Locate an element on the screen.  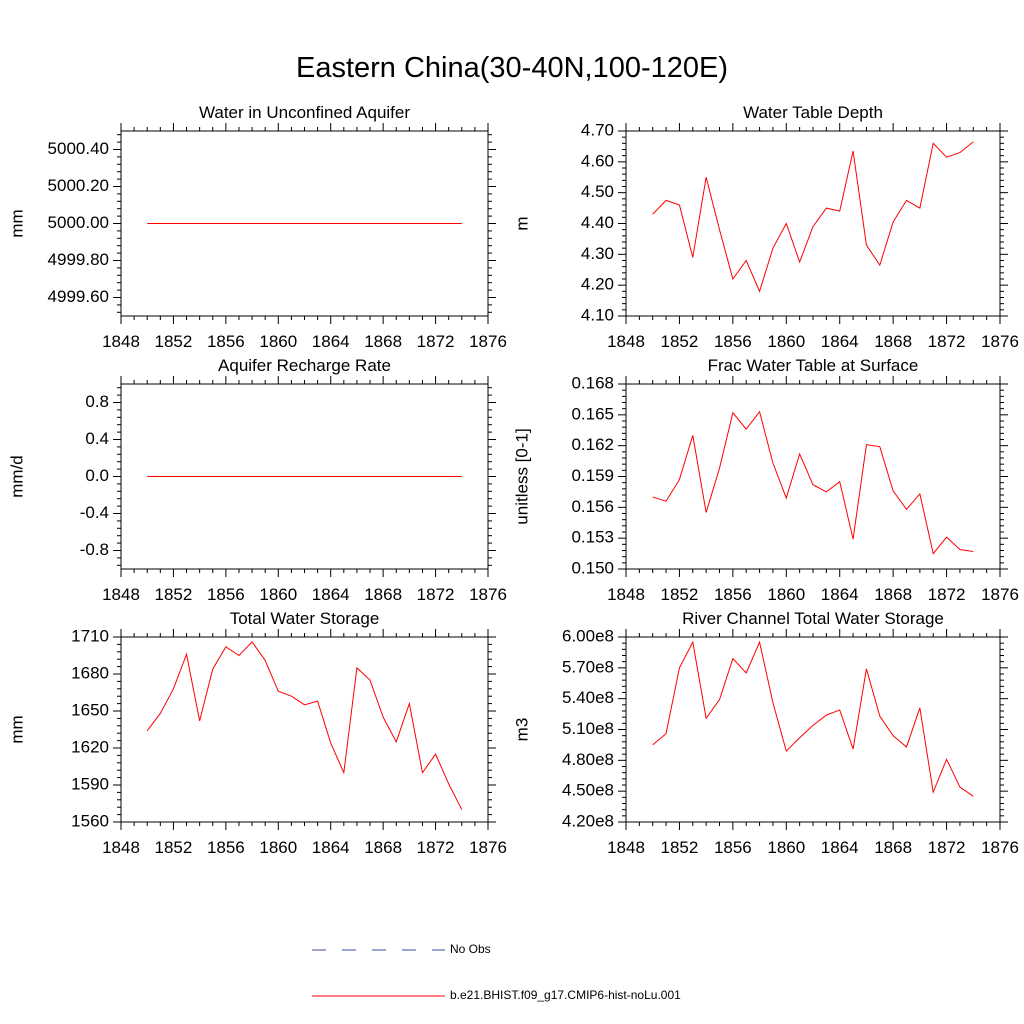
y-tick-label: 4.50 is located at coordinates (597, 191).